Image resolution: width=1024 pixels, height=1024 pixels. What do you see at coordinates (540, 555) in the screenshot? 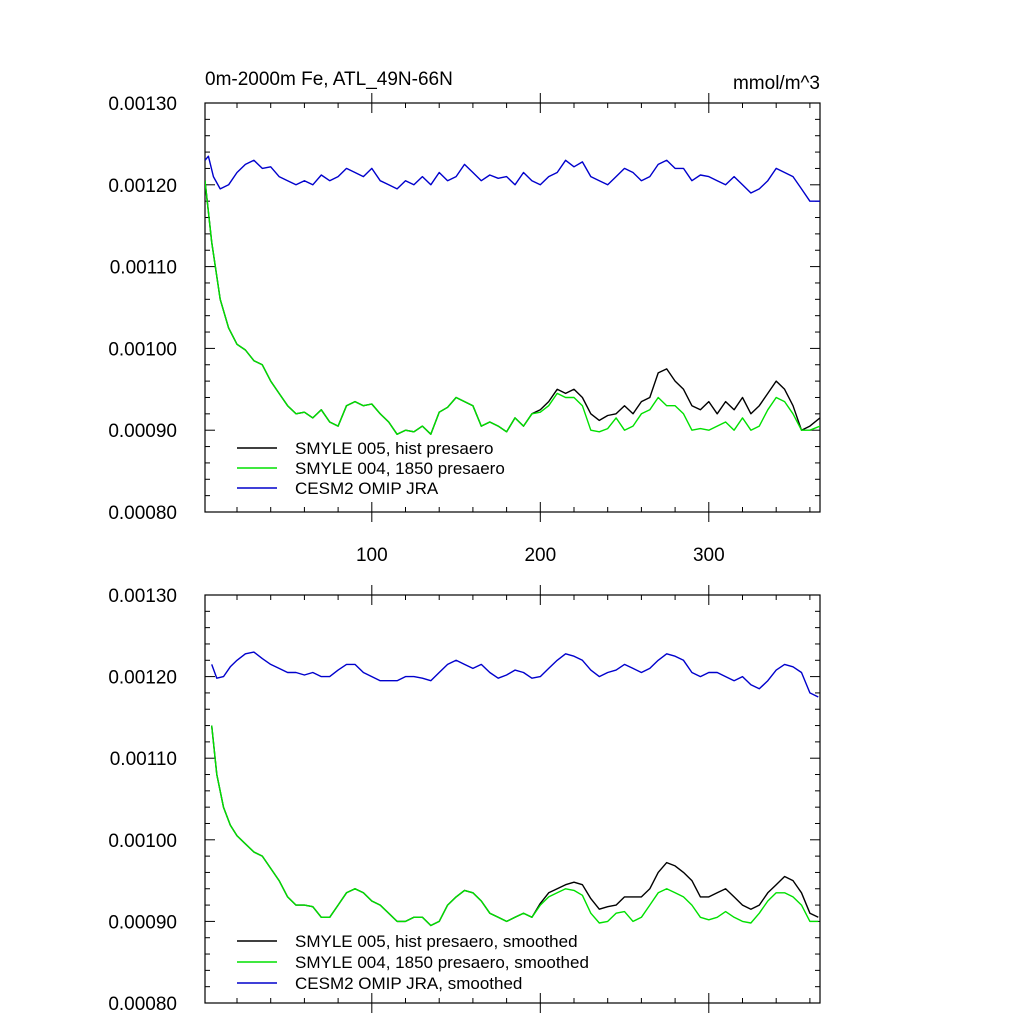
I see `x-tick-label: 200` at bounding box center [540, 555].